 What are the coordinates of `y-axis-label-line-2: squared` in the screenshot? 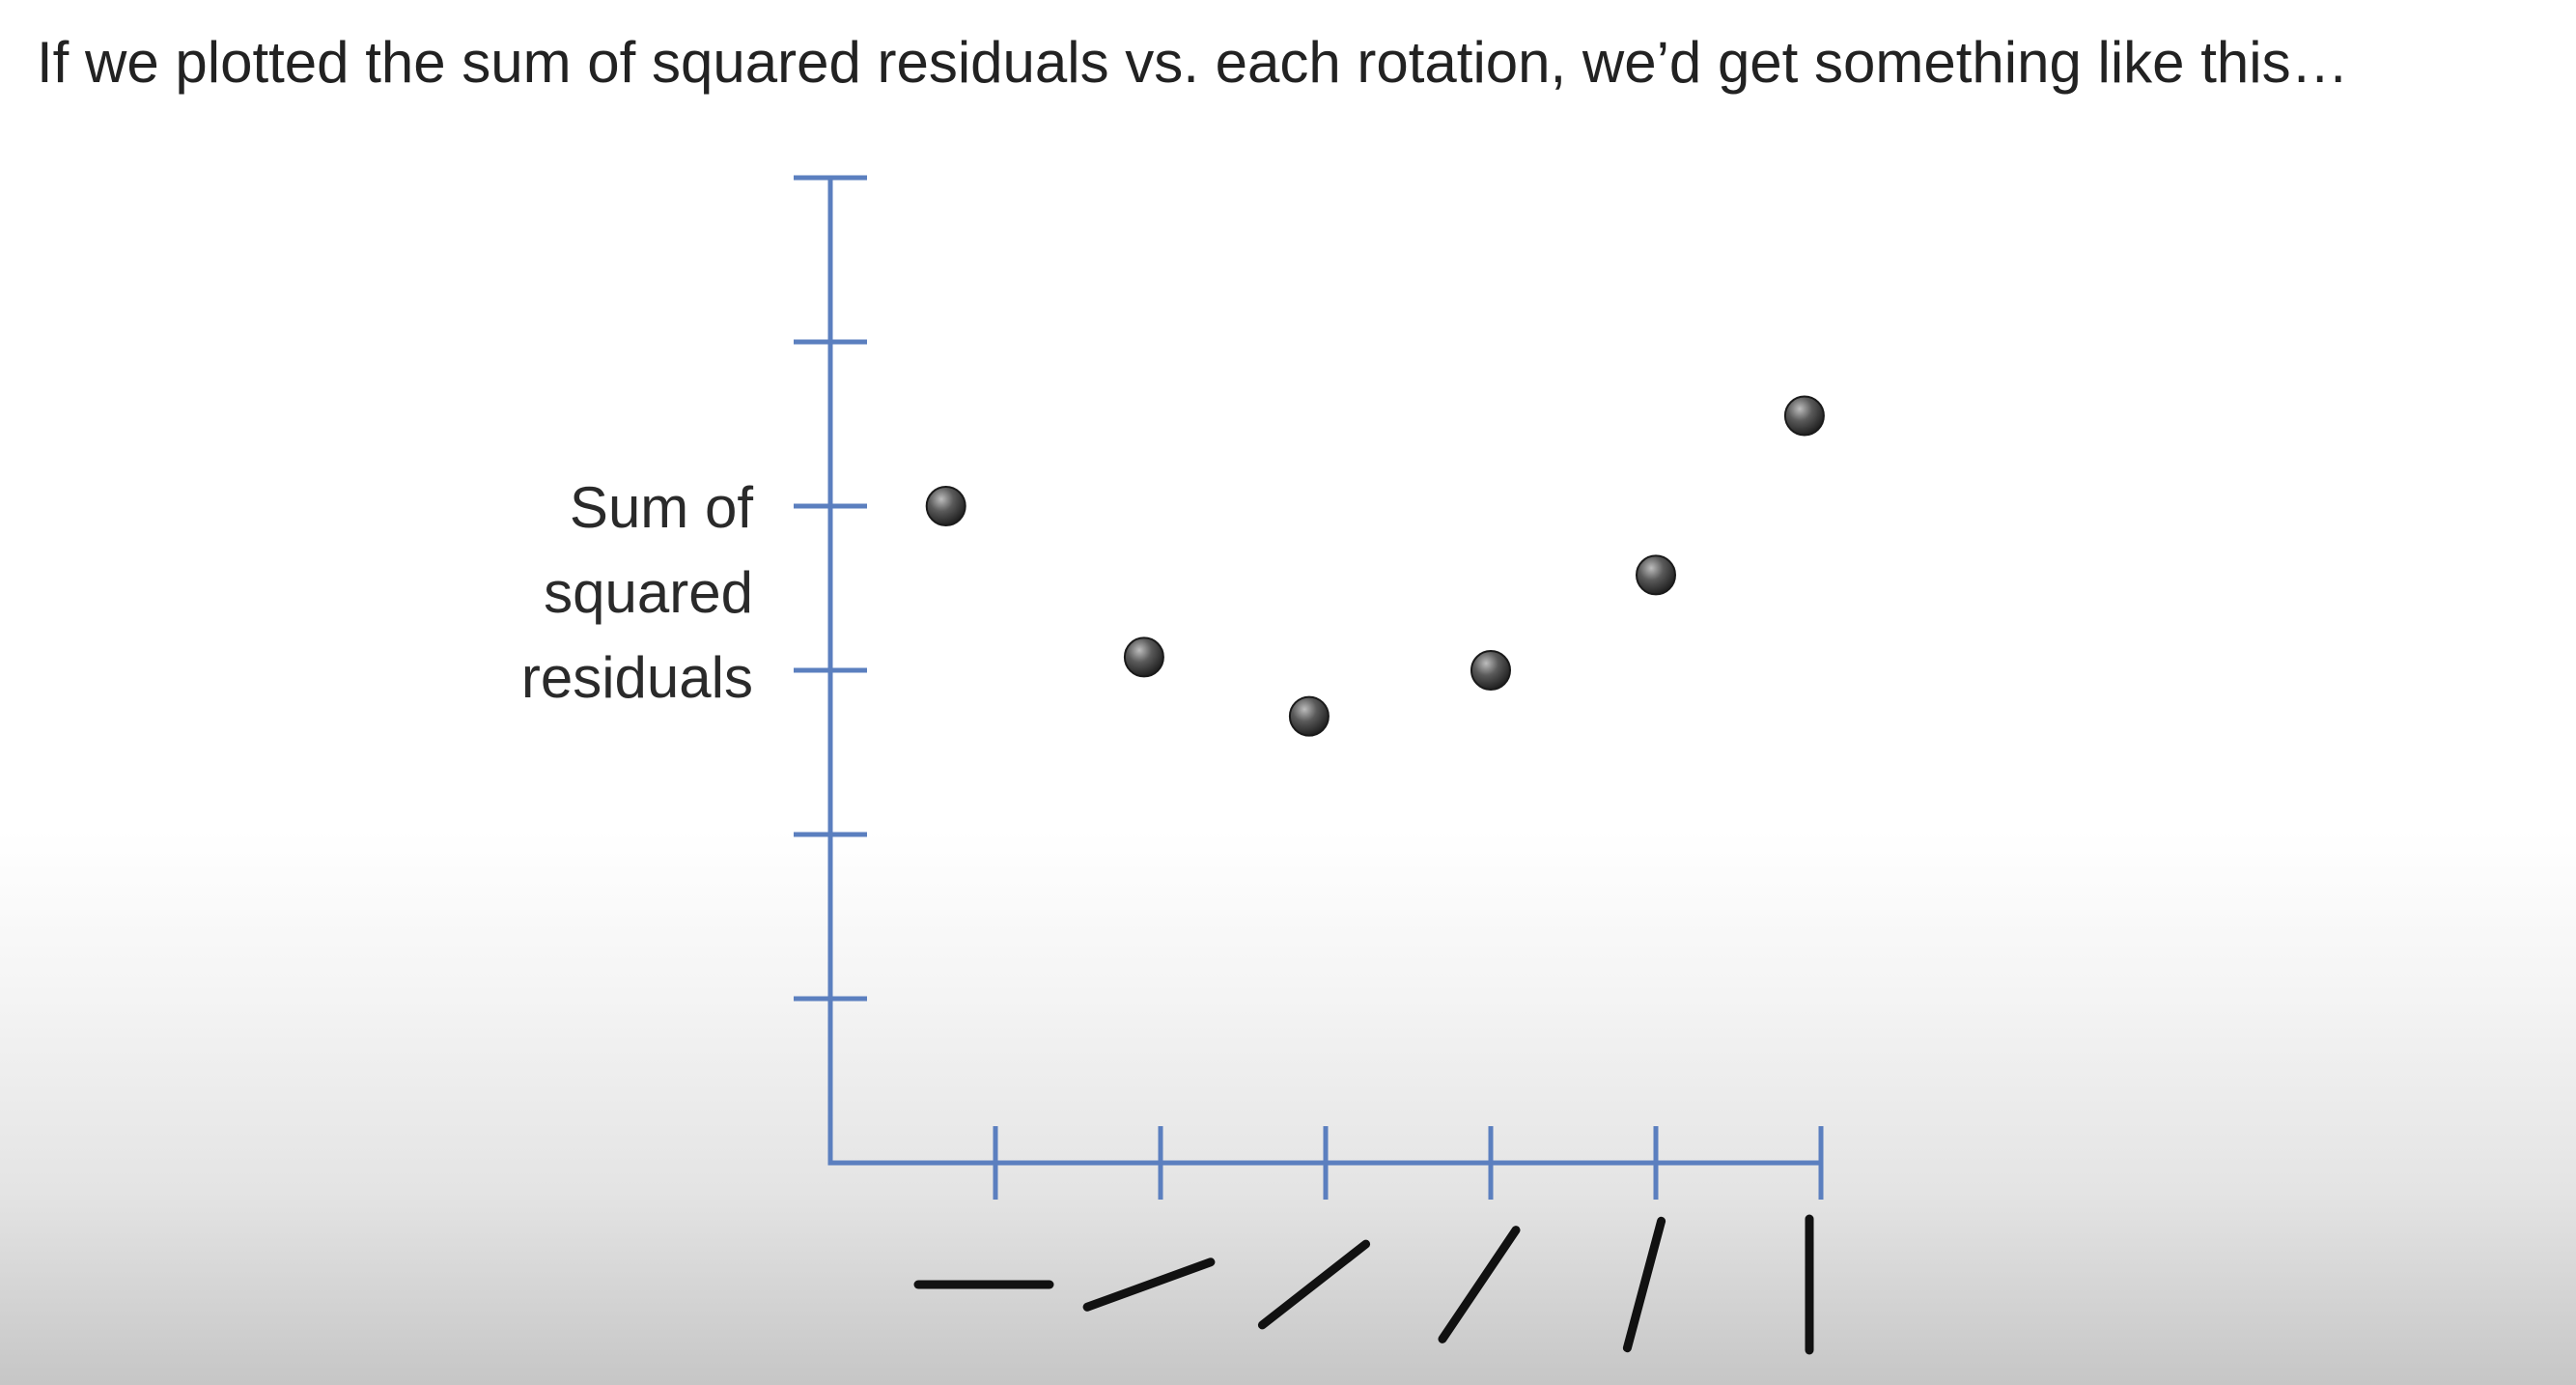 It's located at (649, 592).